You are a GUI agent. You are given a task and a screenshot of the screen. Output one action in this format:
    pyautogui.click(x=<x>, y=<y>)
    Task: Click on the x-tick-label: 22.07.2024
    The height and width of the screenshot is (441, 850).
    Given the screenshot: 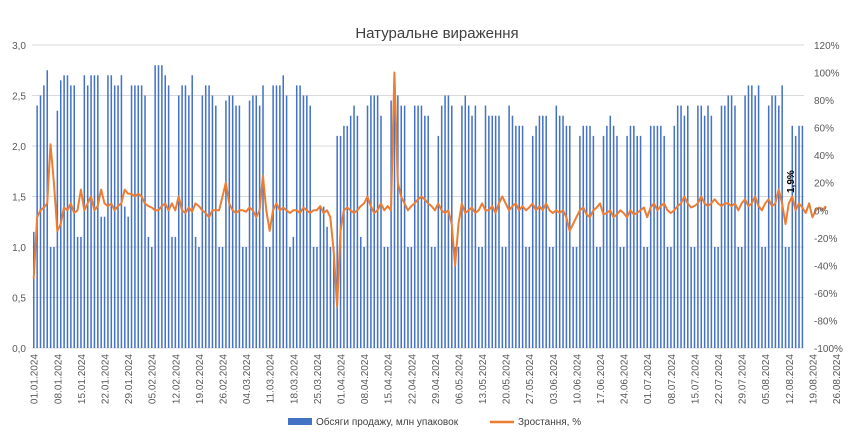 What is the action you would take?
    pyautogui.click(x=719, y=379)
    